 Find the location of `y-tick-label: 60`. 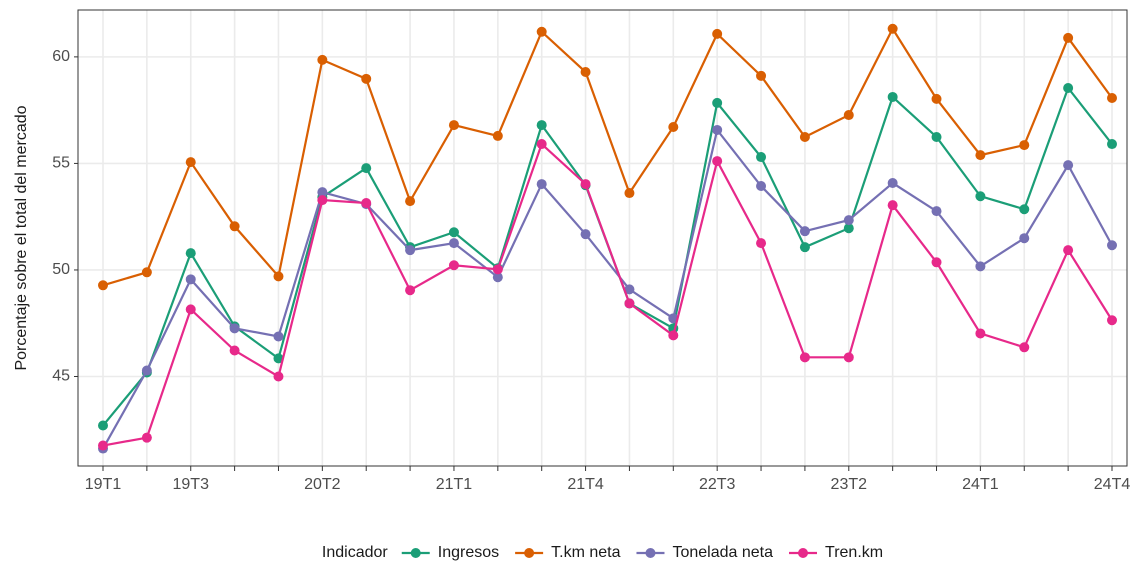

y-tick-label: 60 is located at coordinates (61, 56).